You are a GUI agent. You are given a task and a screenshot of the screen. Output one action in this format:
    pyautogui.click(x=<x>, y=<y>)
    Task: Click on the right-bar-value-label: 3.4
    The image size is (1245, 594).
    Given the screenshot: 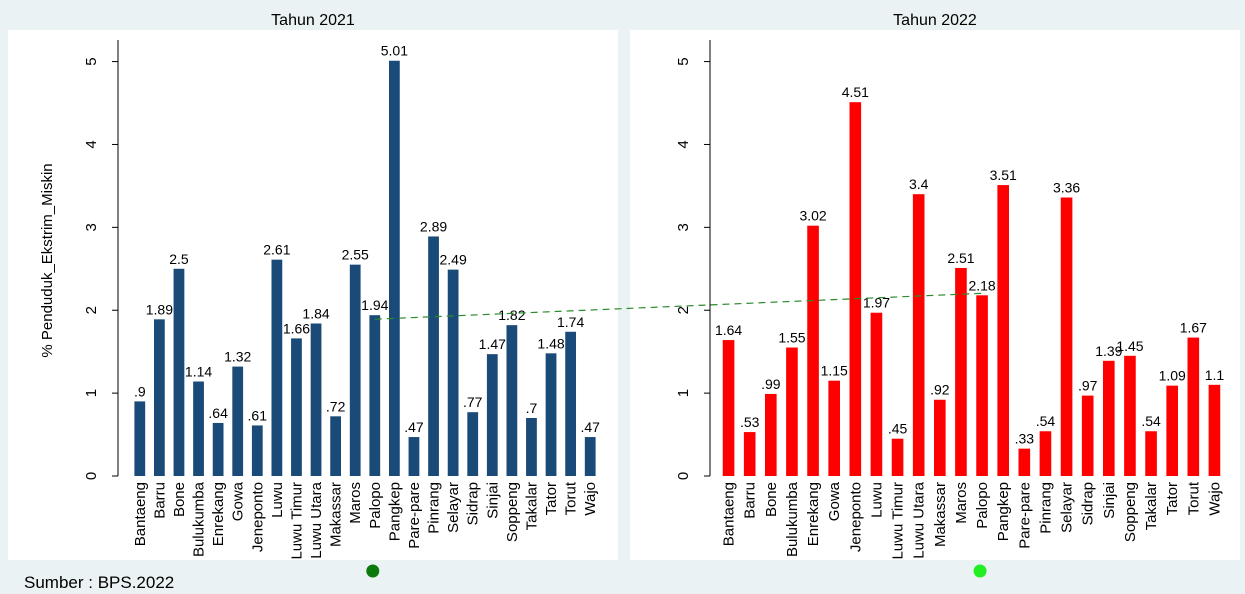 What is the action you would take?
    pyautogui.click(x=919, y=184)
    